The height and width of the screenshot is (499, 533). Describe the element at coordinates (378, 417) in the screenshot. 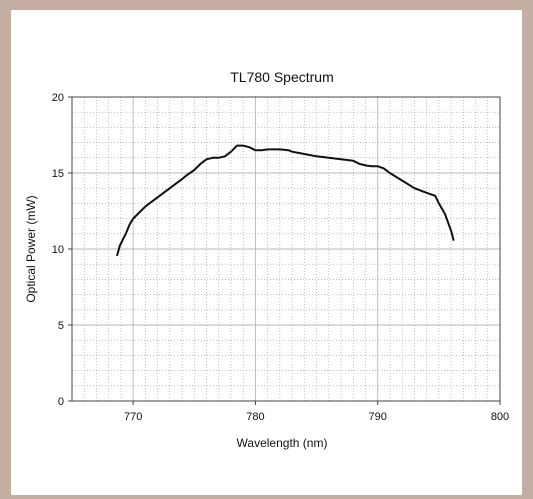

I see `x-tick-label: 790` at that location.